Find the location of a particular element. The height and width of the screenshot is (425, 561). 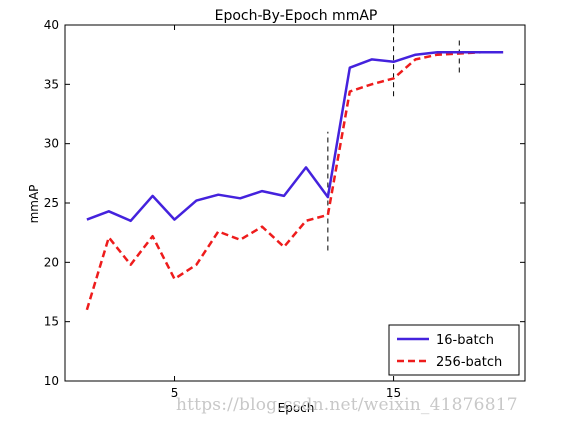

legend-label-256-batch: 256-batch is located at coordinates (469, 362).